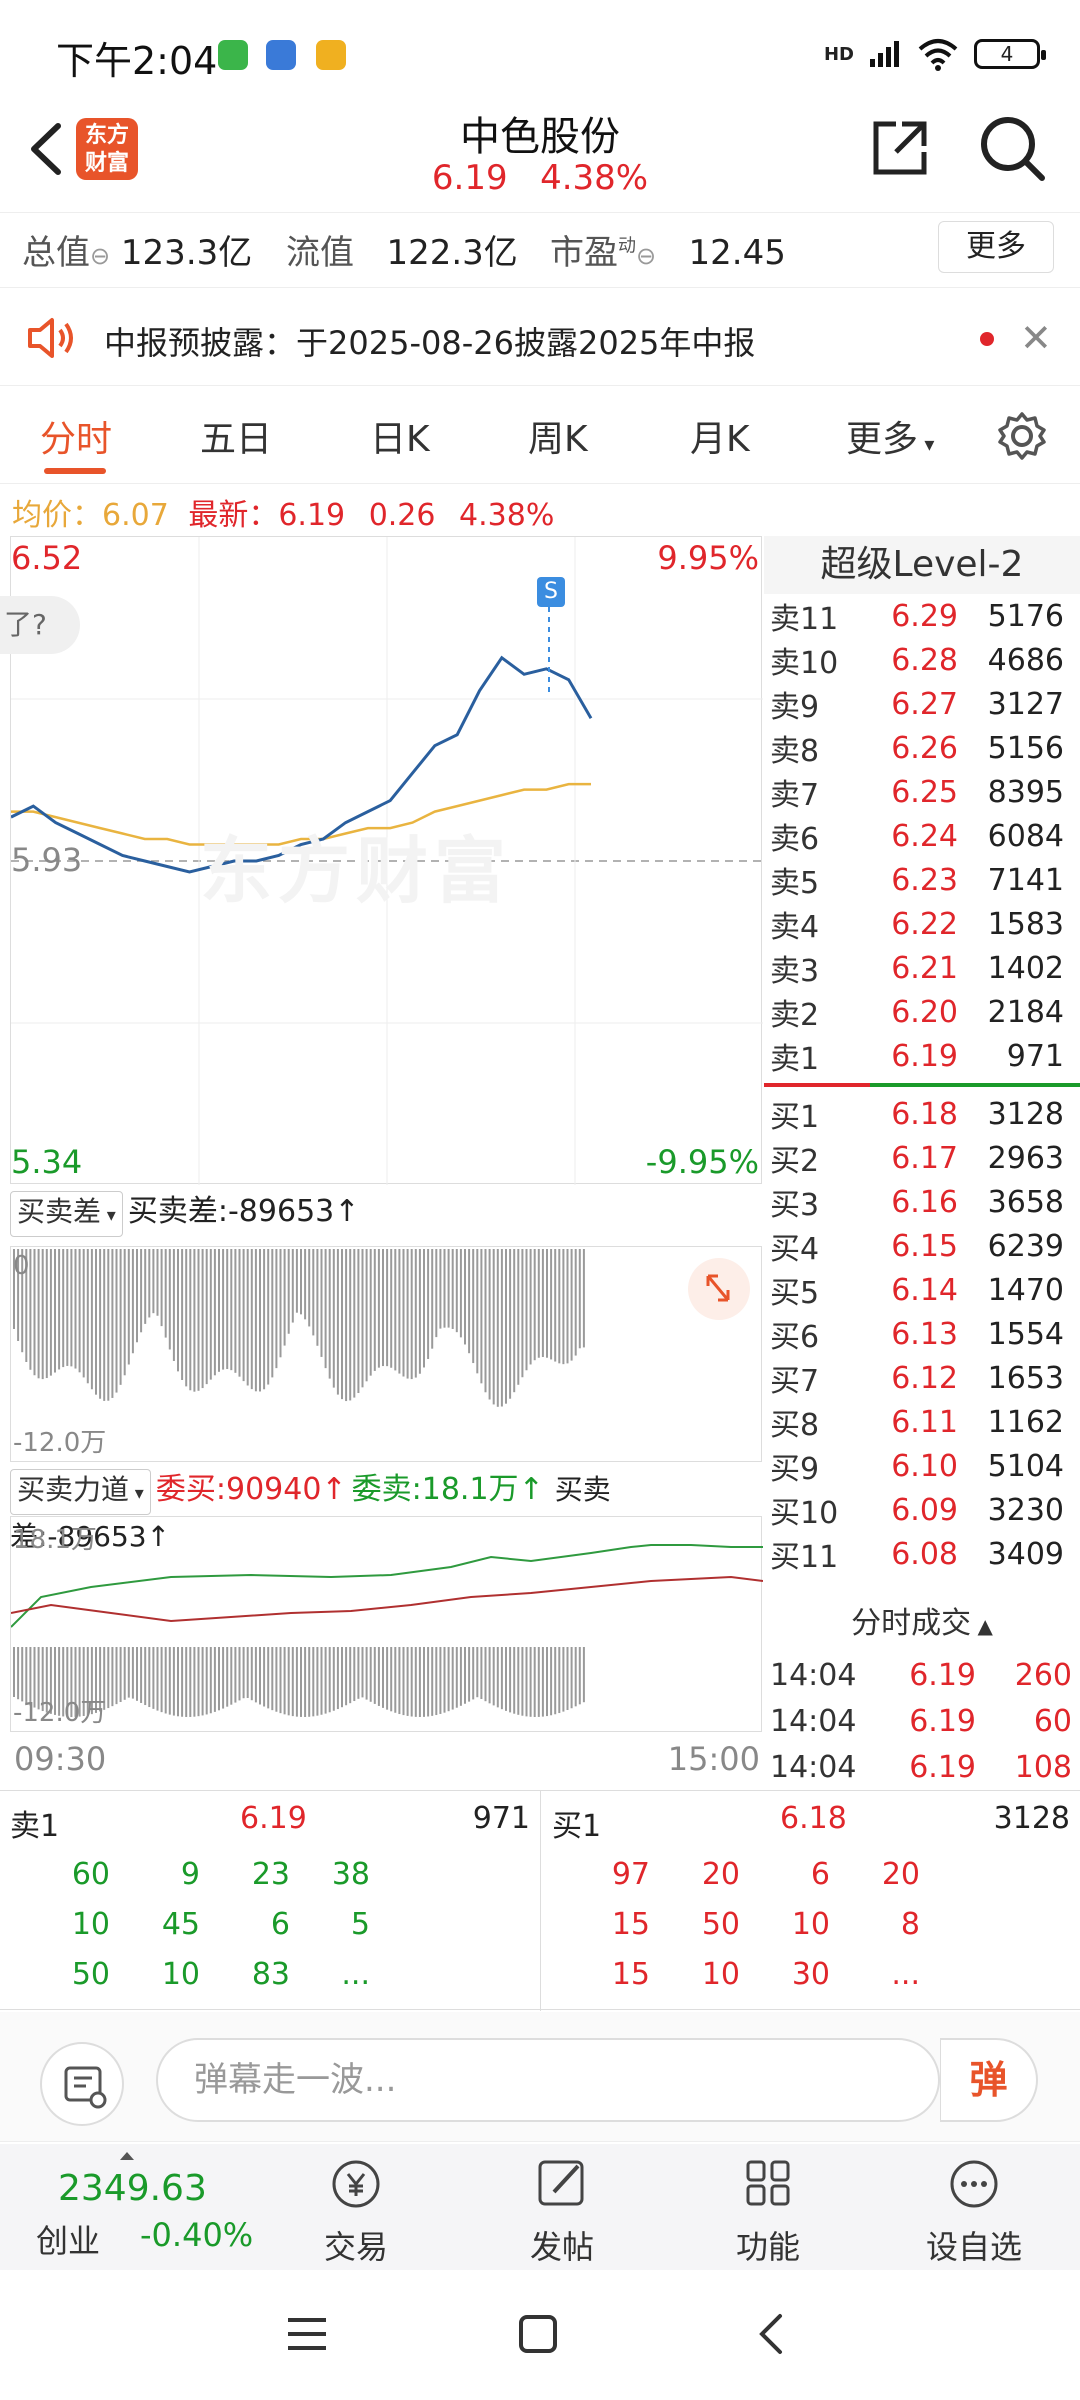 Image resolution: width=1080 pixels, height=2400 pixels. Describe the element at coordinates (890, 436) in the screenshot. I see `tab-more: 更多 ▾` at that location.